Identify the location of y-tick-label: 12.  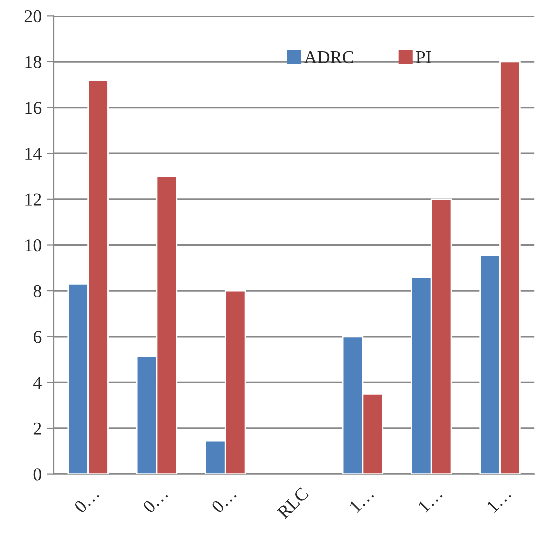
(34, 200).